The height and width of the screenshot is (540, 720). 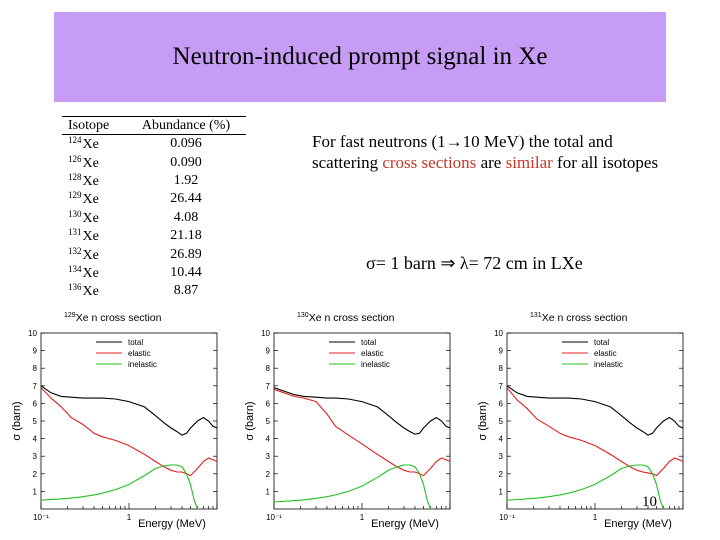 I want to click on table-row: 131Xe 21.18, so click(x=154, y=236).